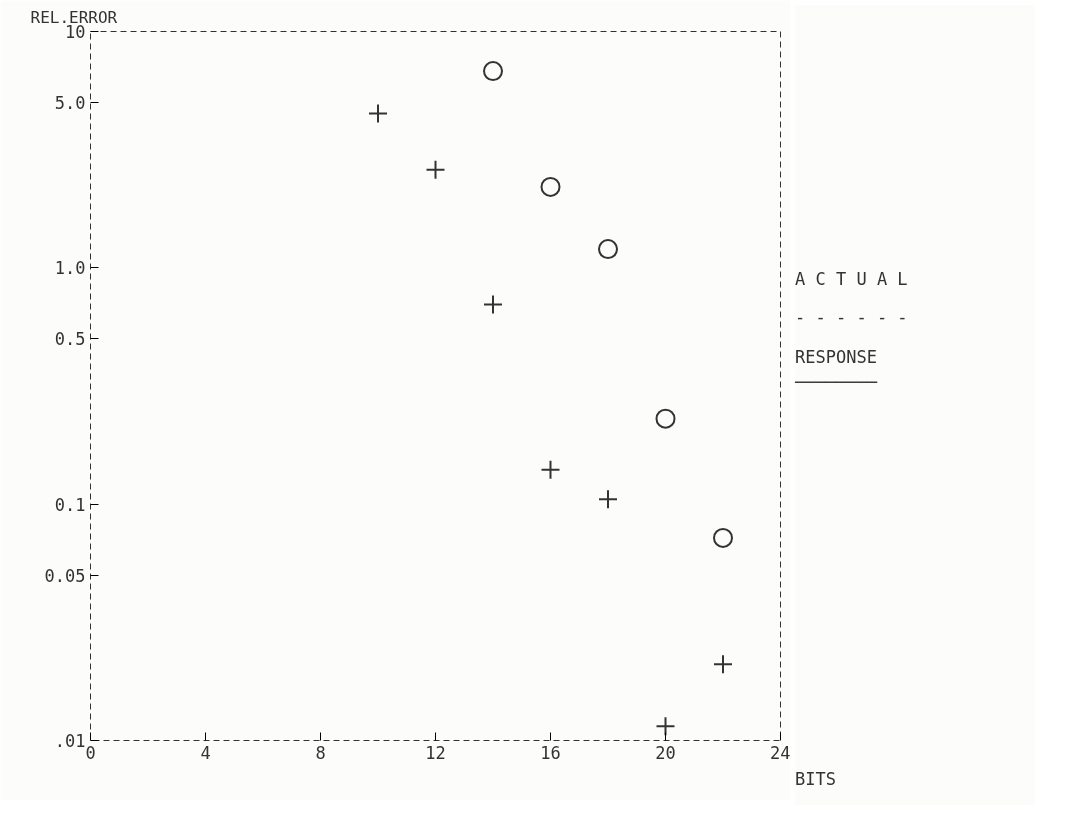 This screenshot has height=820, width=1068. Describe the element at coordinates (550, 752) in the screenshot. I see `x-tick-label: 16` at that location.